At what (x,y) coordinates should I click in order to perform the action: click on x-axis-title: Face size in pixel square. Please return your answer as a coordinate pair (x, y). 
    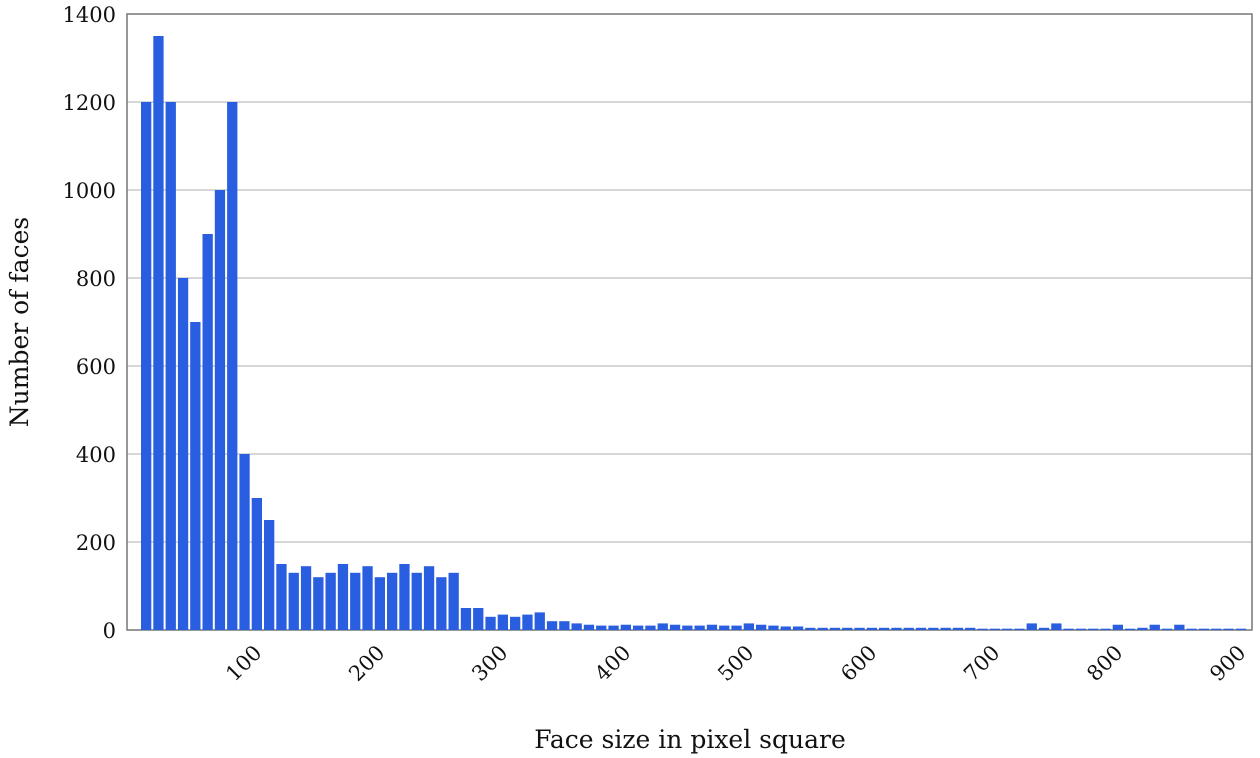
    Looking at the image, I should click on (690, 739).